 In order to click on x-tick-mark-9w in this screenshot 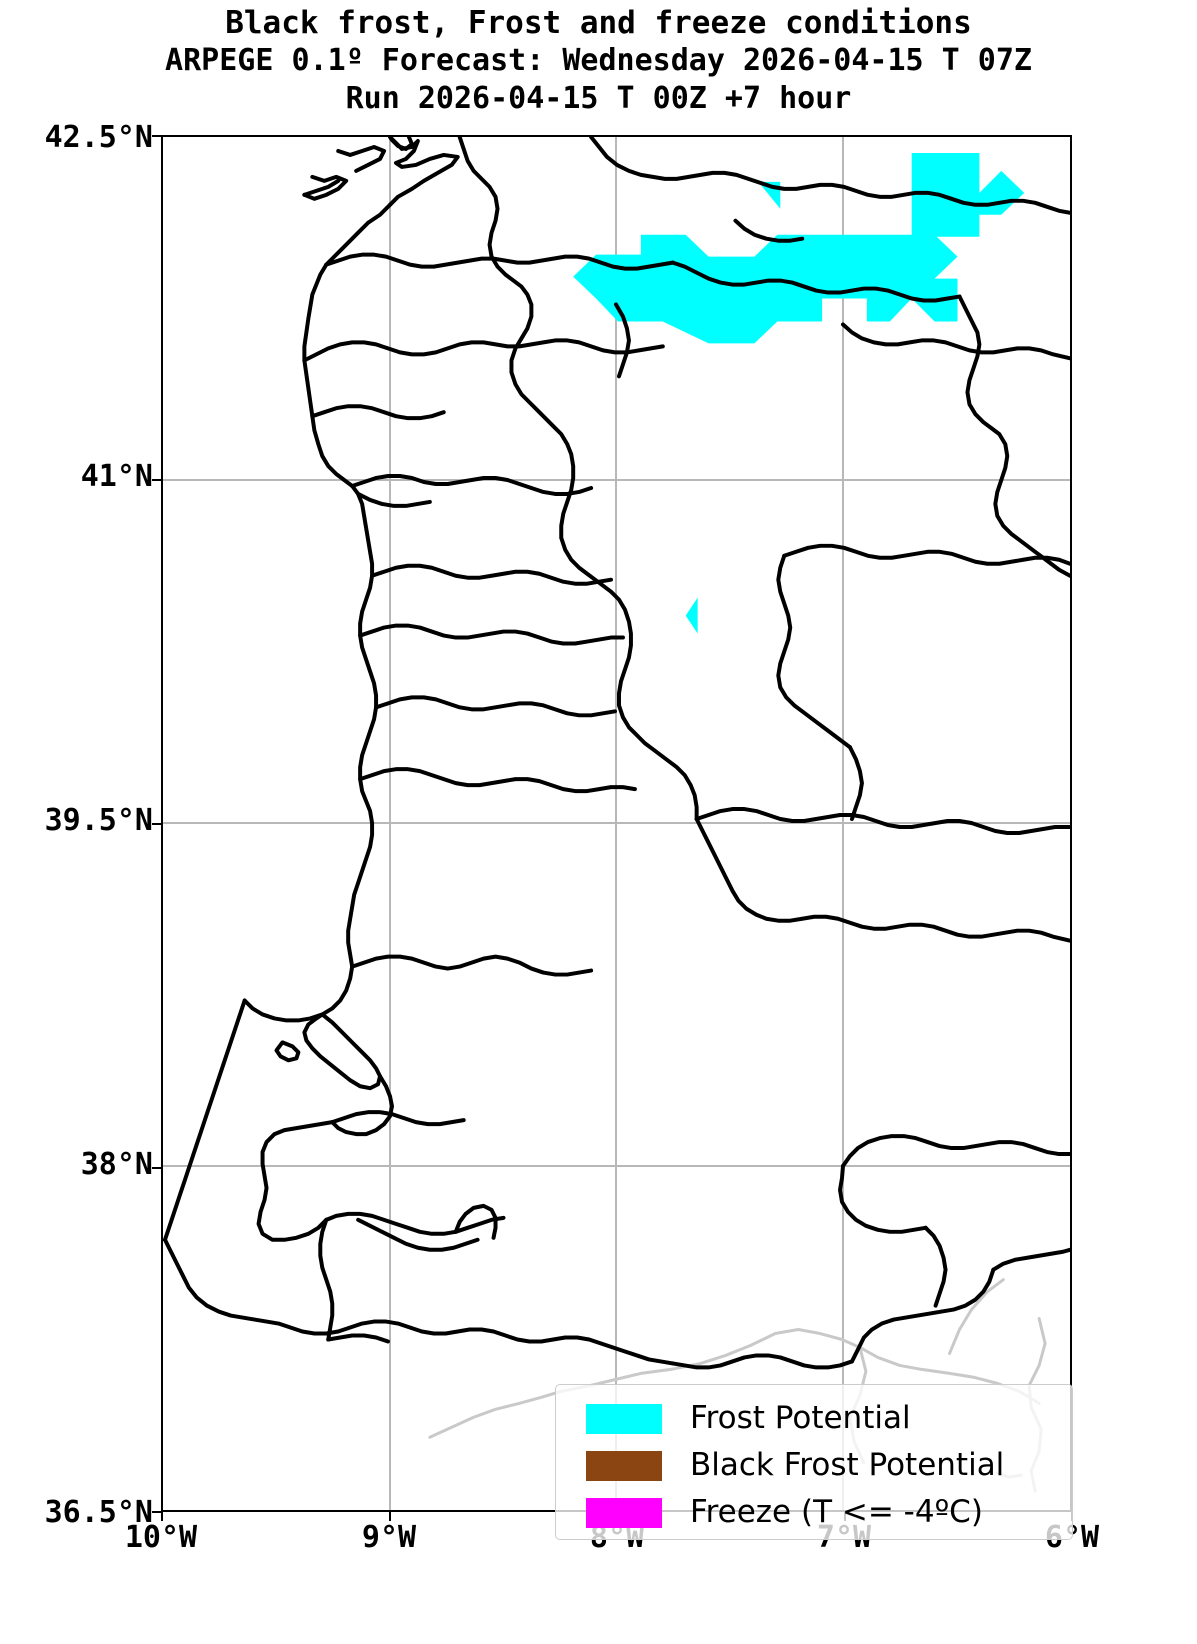, I will do `click(390, 1516)`.